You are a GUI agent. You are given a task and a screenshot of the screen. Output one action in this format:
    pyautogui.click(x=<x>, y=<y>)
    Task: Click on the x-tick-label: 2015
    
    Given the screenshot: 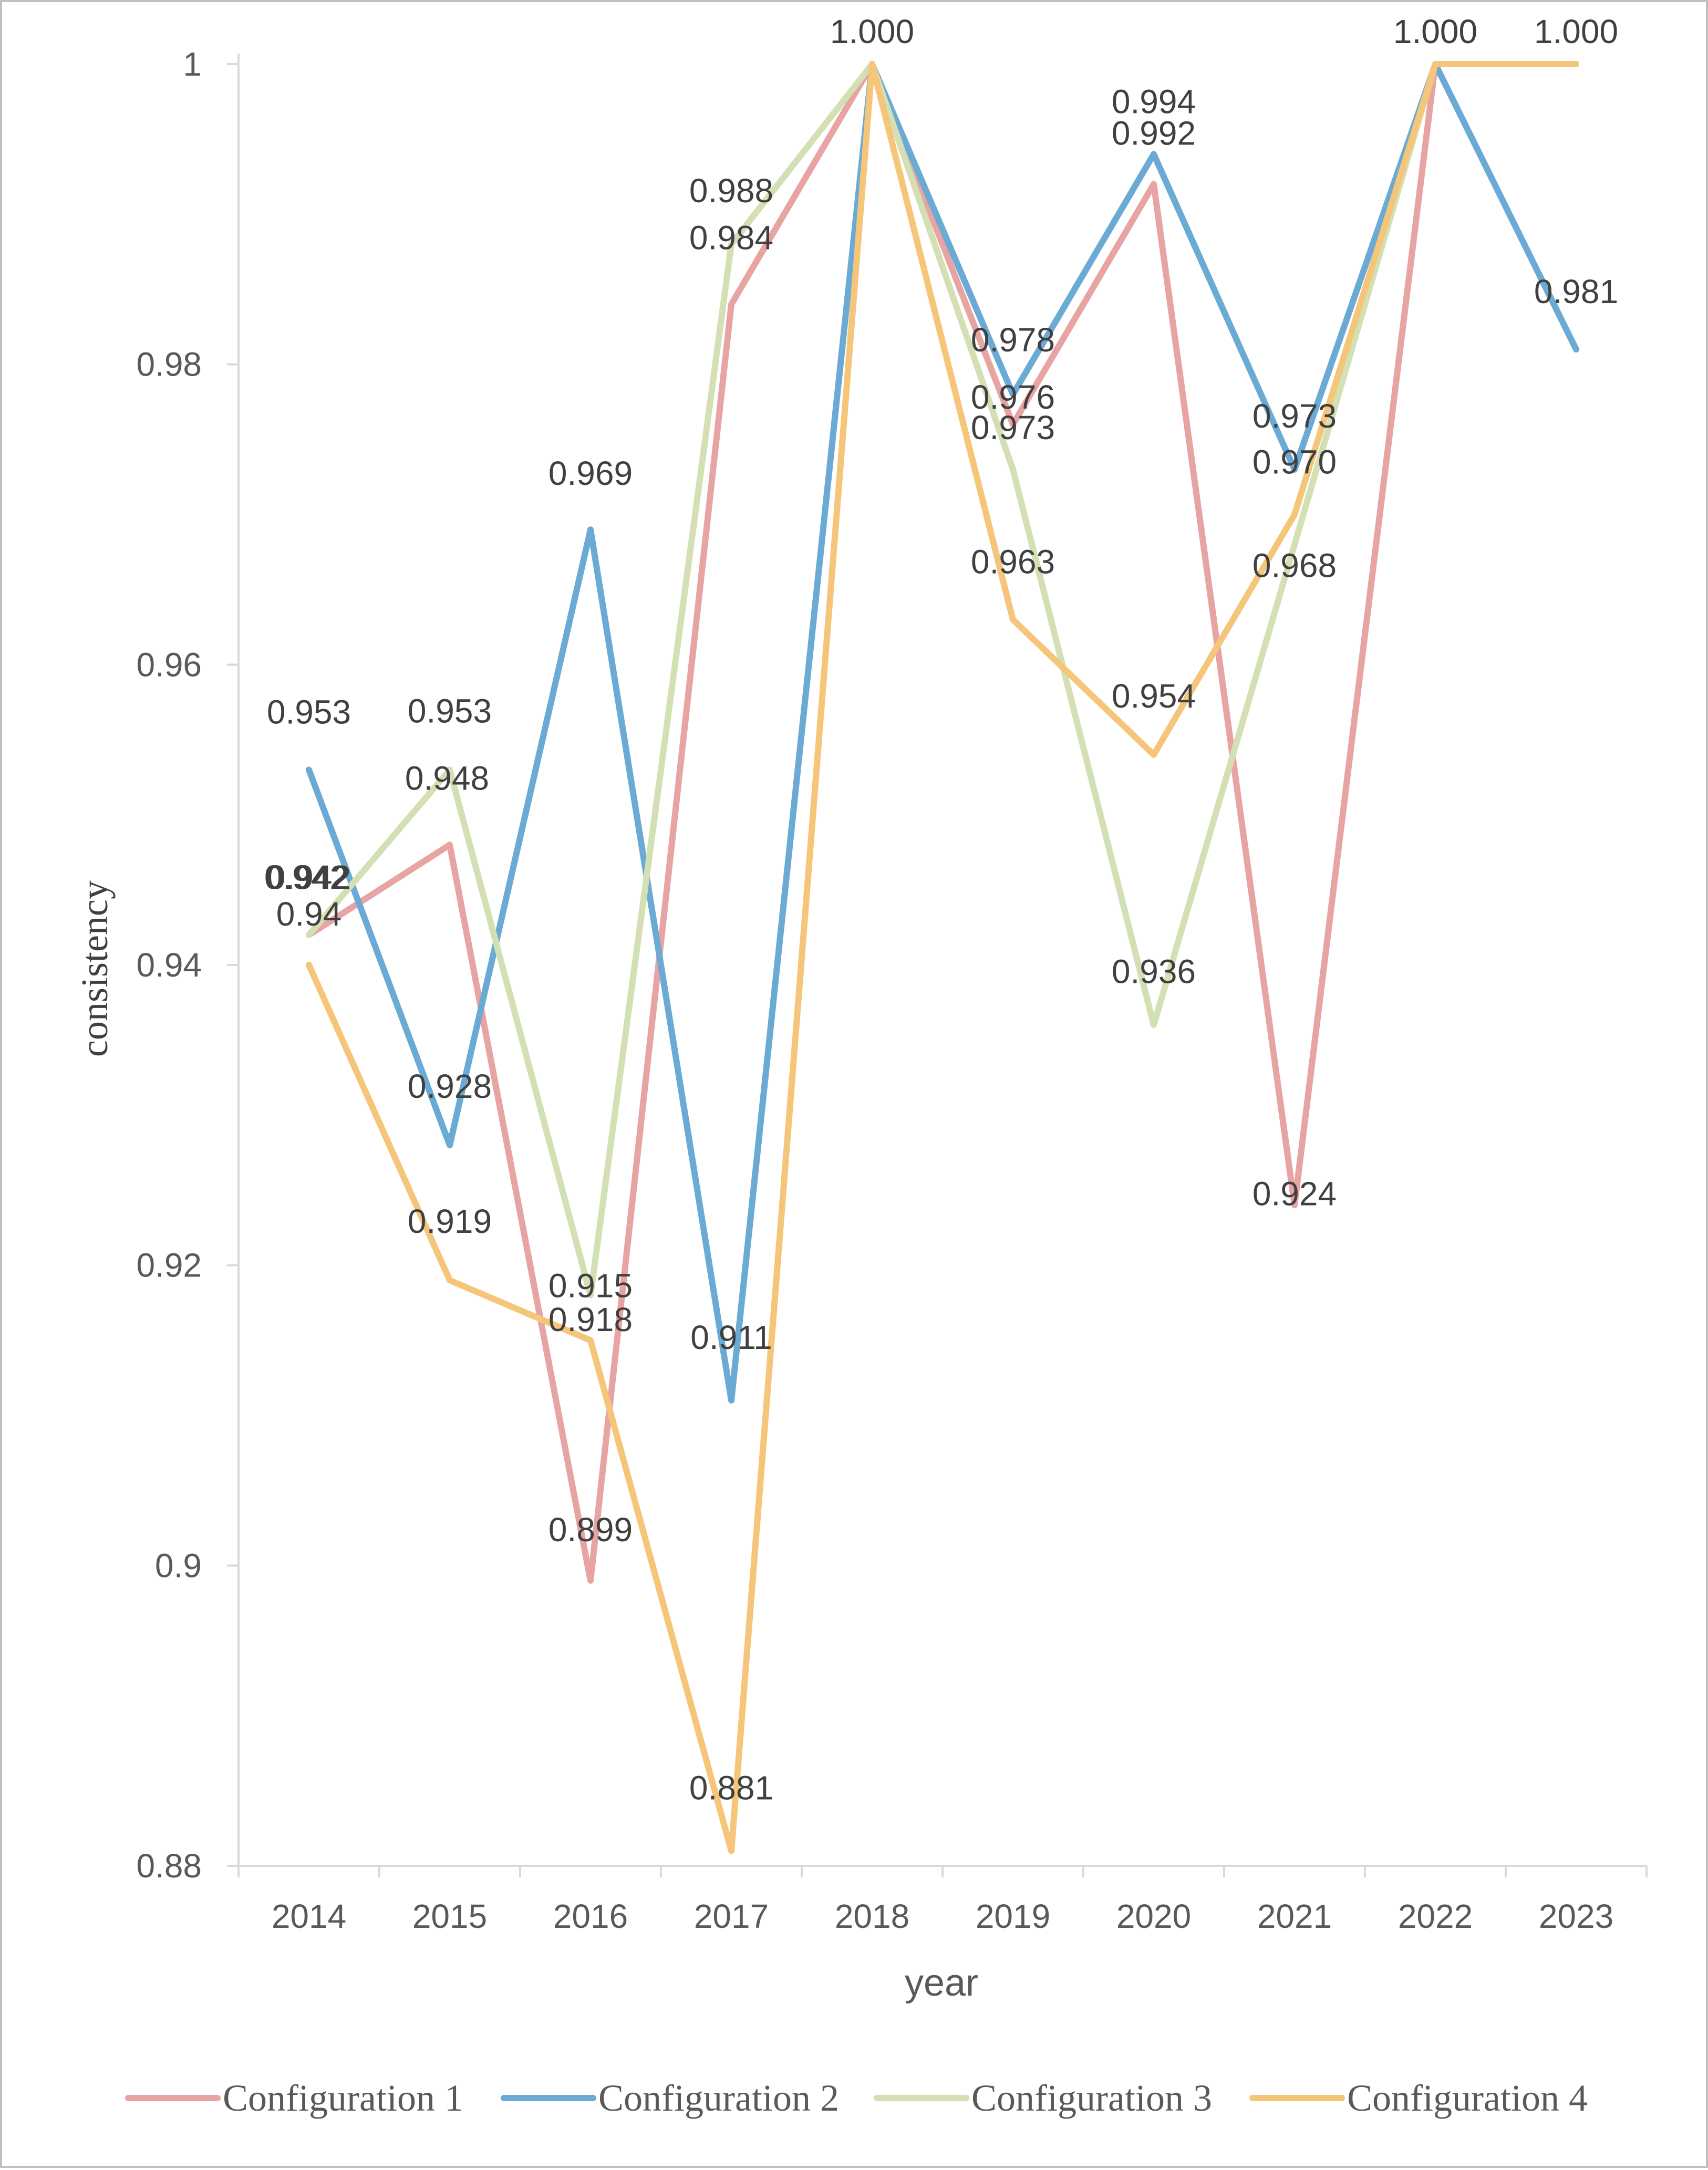 What is the action you would take?
    pyautogui.click(x=450, y=1916)
    